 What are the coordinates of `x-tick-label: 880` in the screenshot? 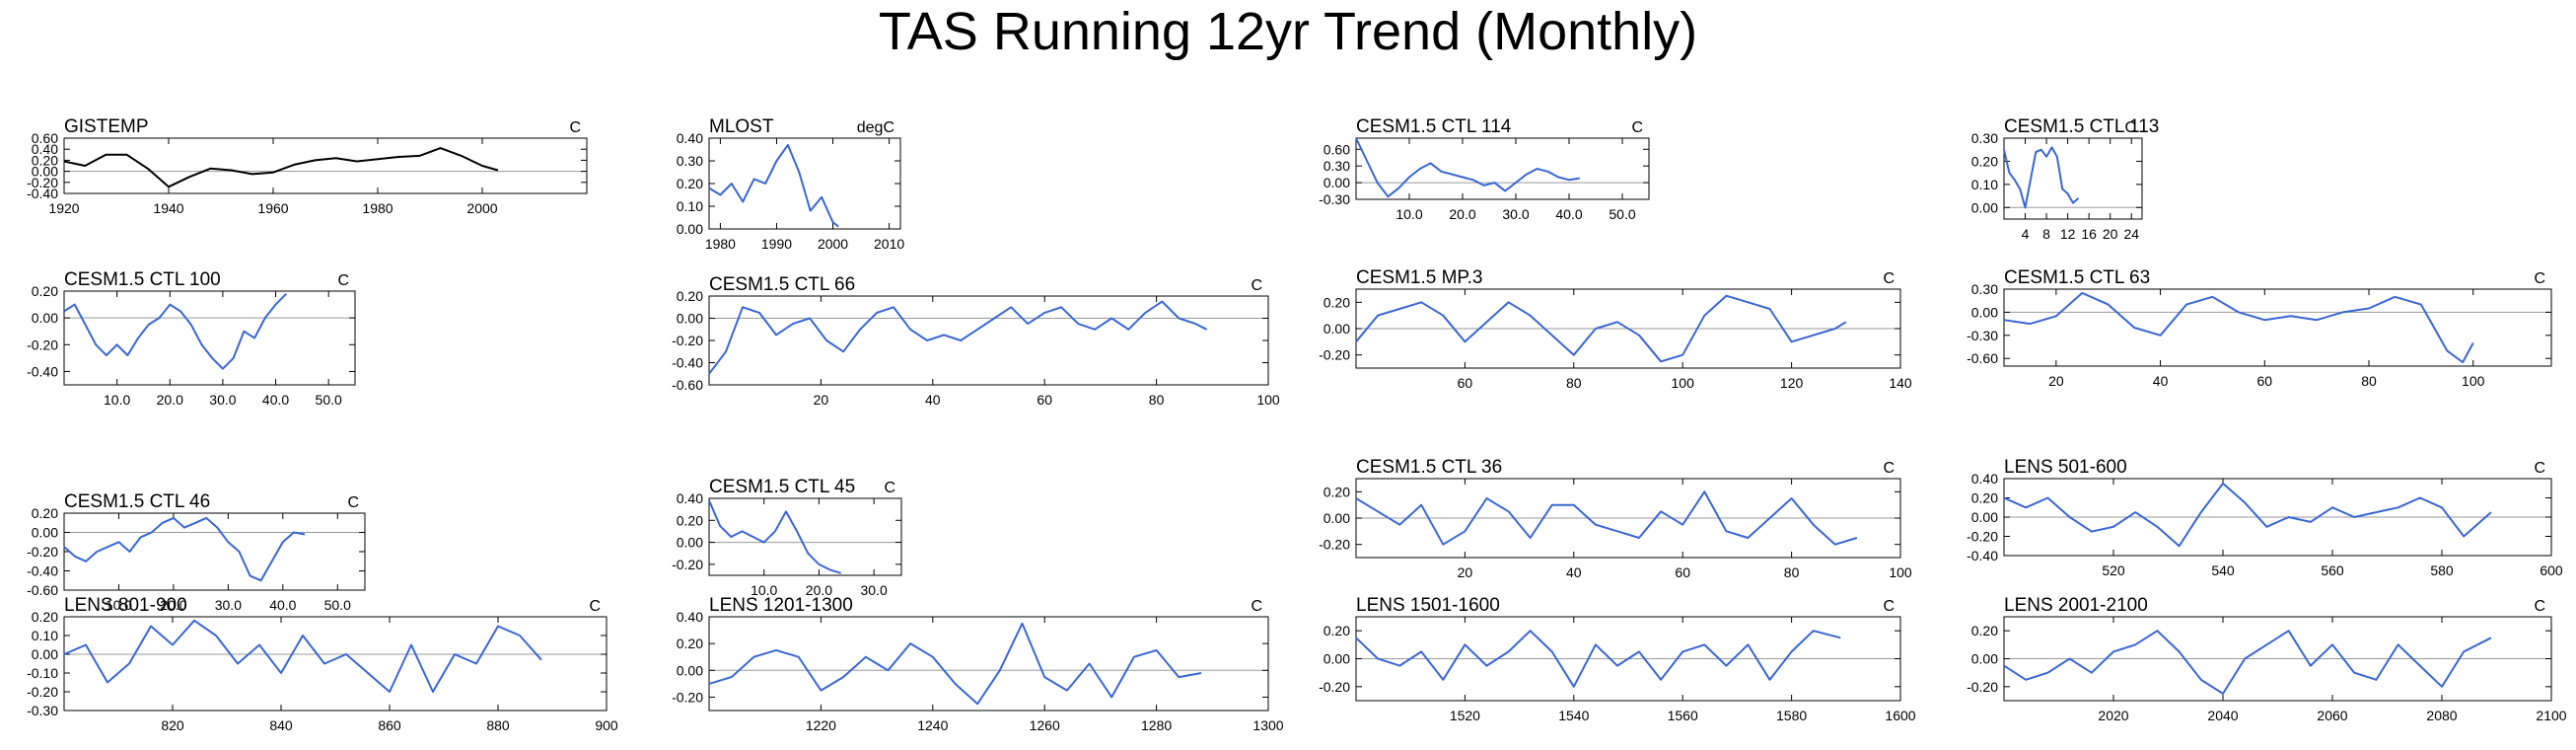 It's located at (498, 725).